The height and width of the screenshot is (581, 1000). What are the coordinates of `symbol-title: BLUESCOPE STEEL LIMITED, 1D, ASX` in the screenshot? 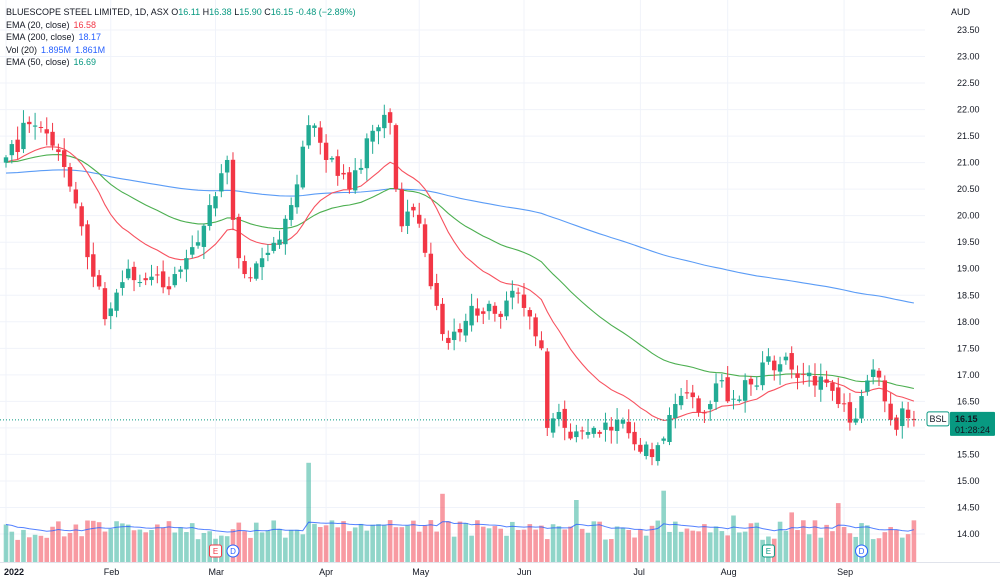 It's located at (87, 12).